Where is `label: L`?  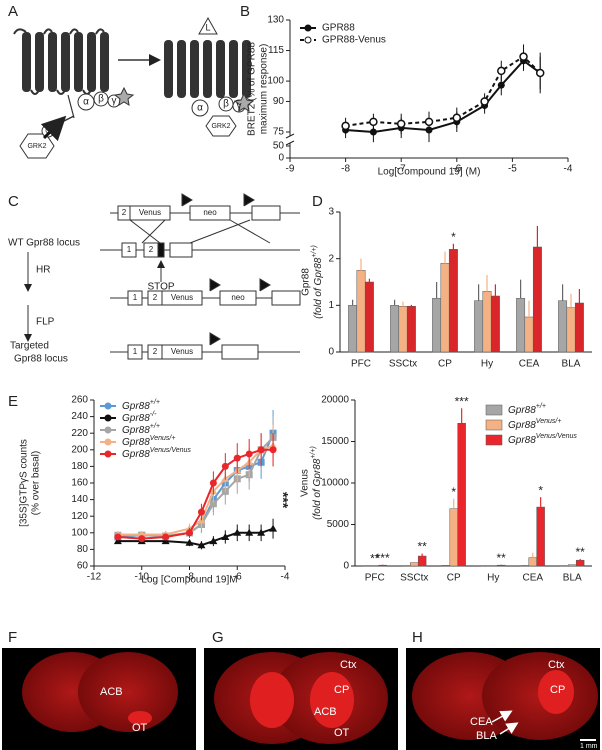
label: L is located at coordinates (207, 27).